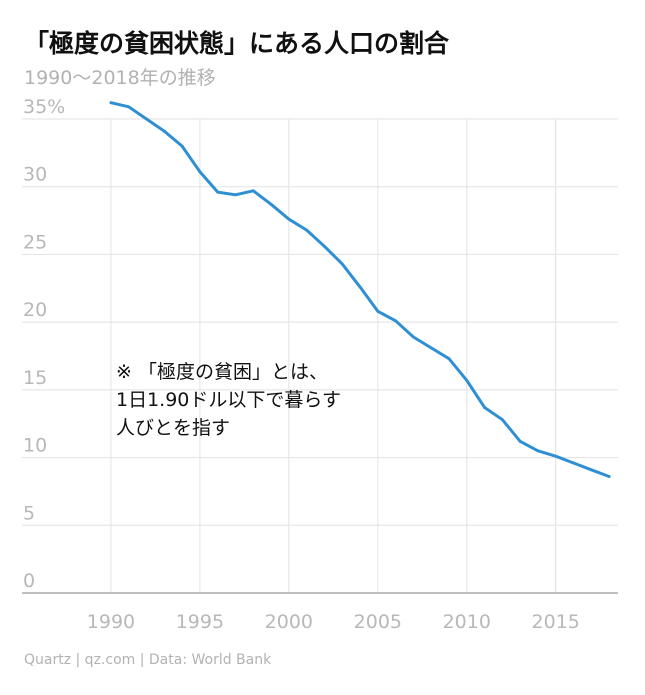 The height and width of the screenshot is (695, 645). What do you see at coordinates (556, 456) in the screenshot?
I see `data-point-2015` at bounding box center [556, 456].